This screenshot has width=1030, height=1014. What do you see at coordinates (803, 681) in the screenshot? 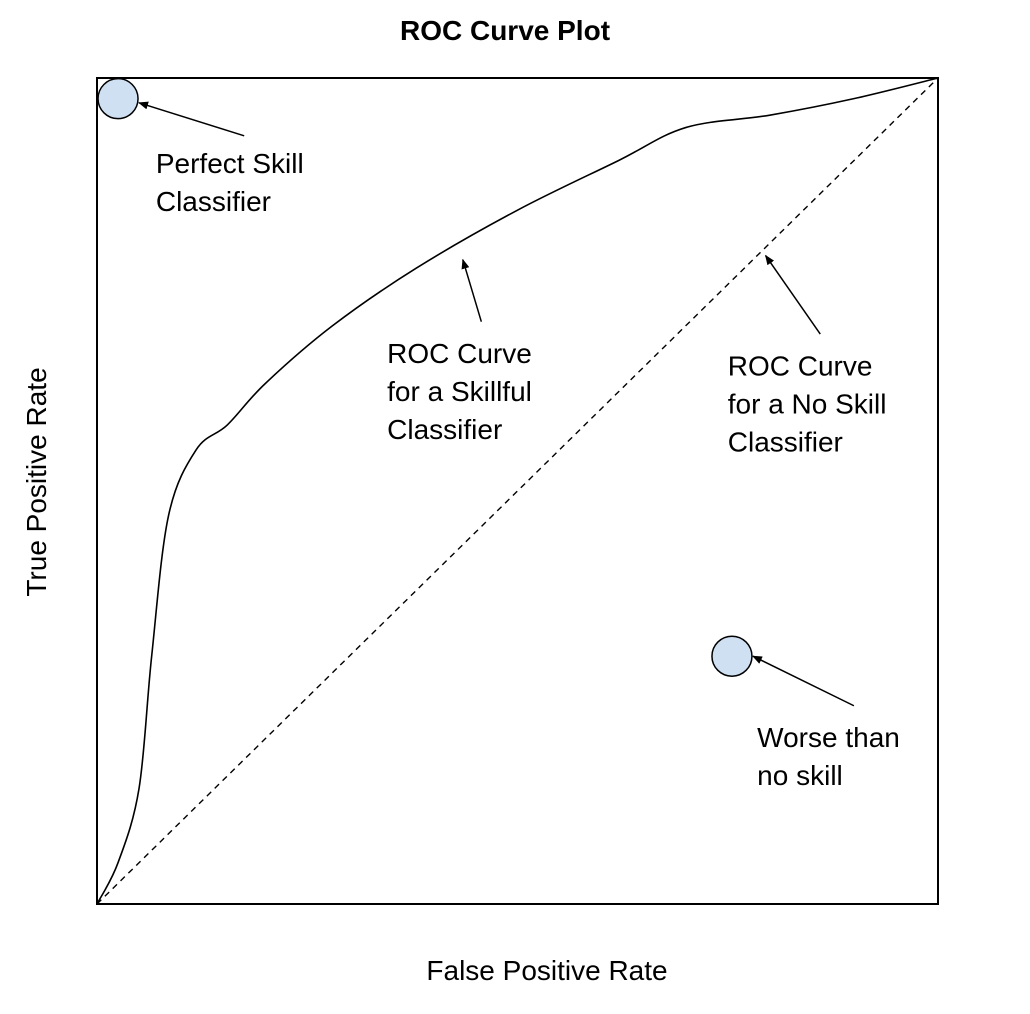
I see `worse-than-no-skill-arrow` at bounding box center [803, 681].